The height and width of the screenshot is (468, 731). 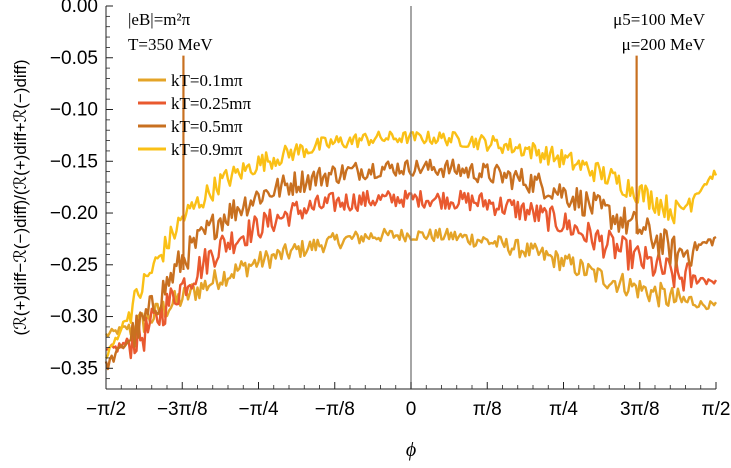 I want to click on x-tick-label-0: −π/2, so click(x=106, y=409).